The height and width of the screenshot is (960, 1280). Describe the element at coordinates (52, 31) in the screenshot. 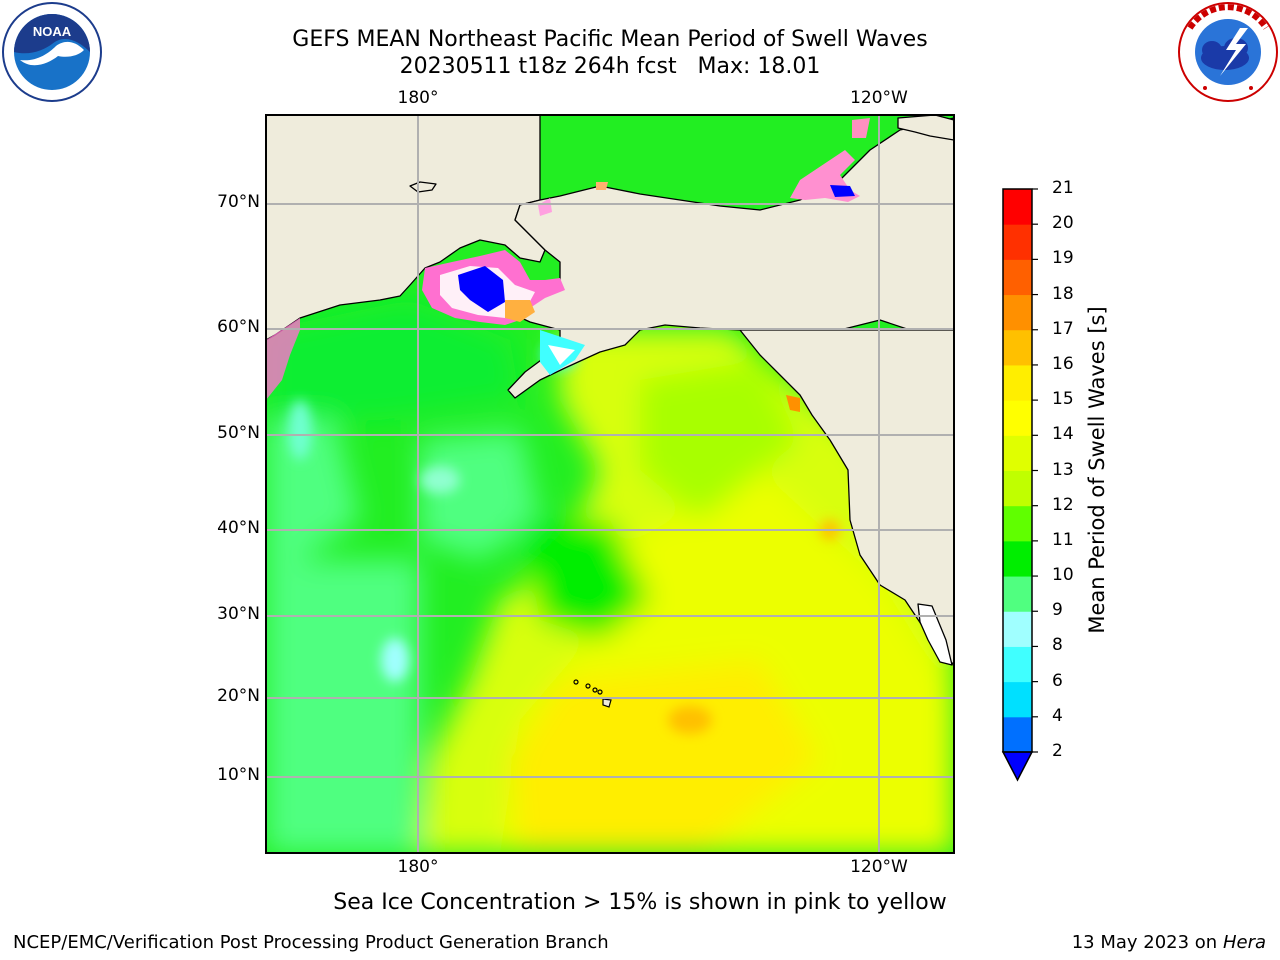

I see `noaa-logo-text: NOAA` at that location.